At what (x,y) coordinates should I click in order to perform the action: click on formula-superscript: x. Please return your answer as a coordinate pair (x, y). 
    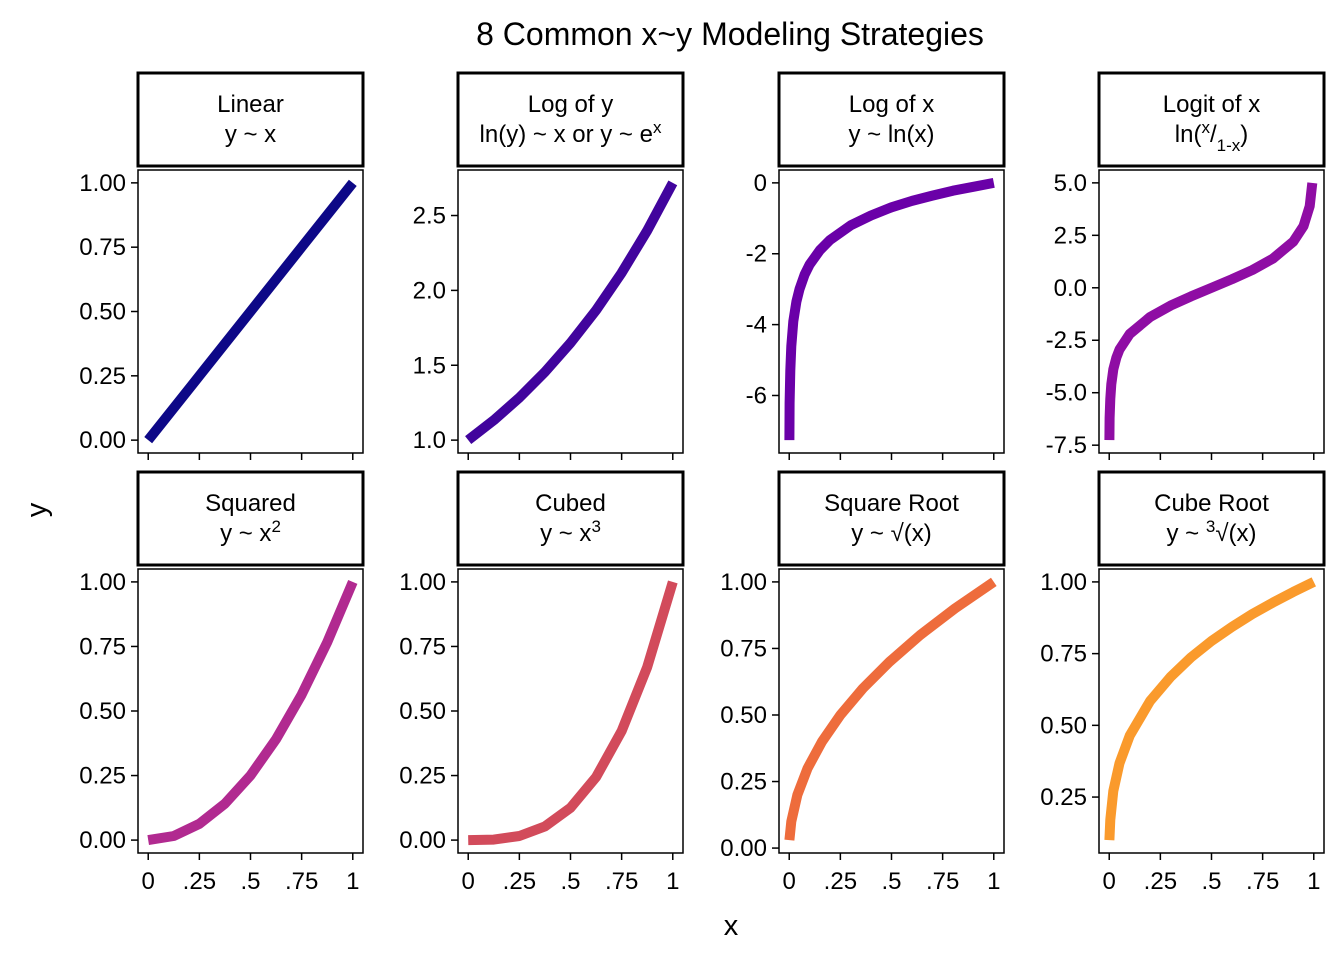
    Looking at the image, I should click on (657, 127).